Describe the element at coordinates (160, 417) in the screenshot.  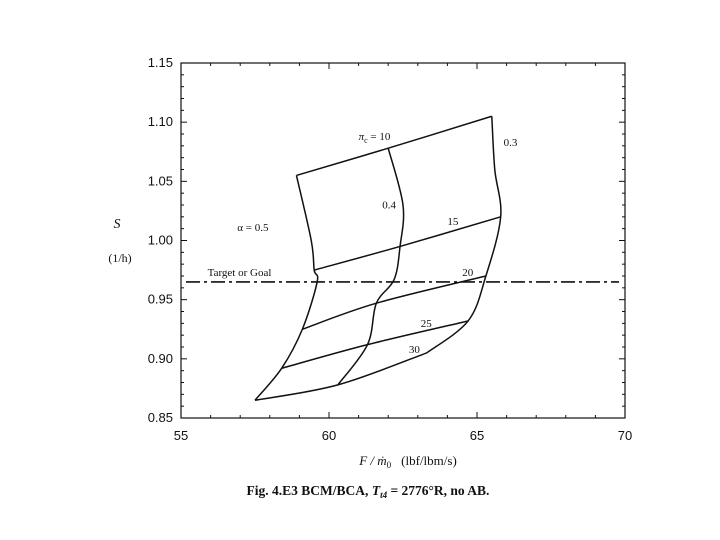
I see `y-tick-label: 0.85` at that location.